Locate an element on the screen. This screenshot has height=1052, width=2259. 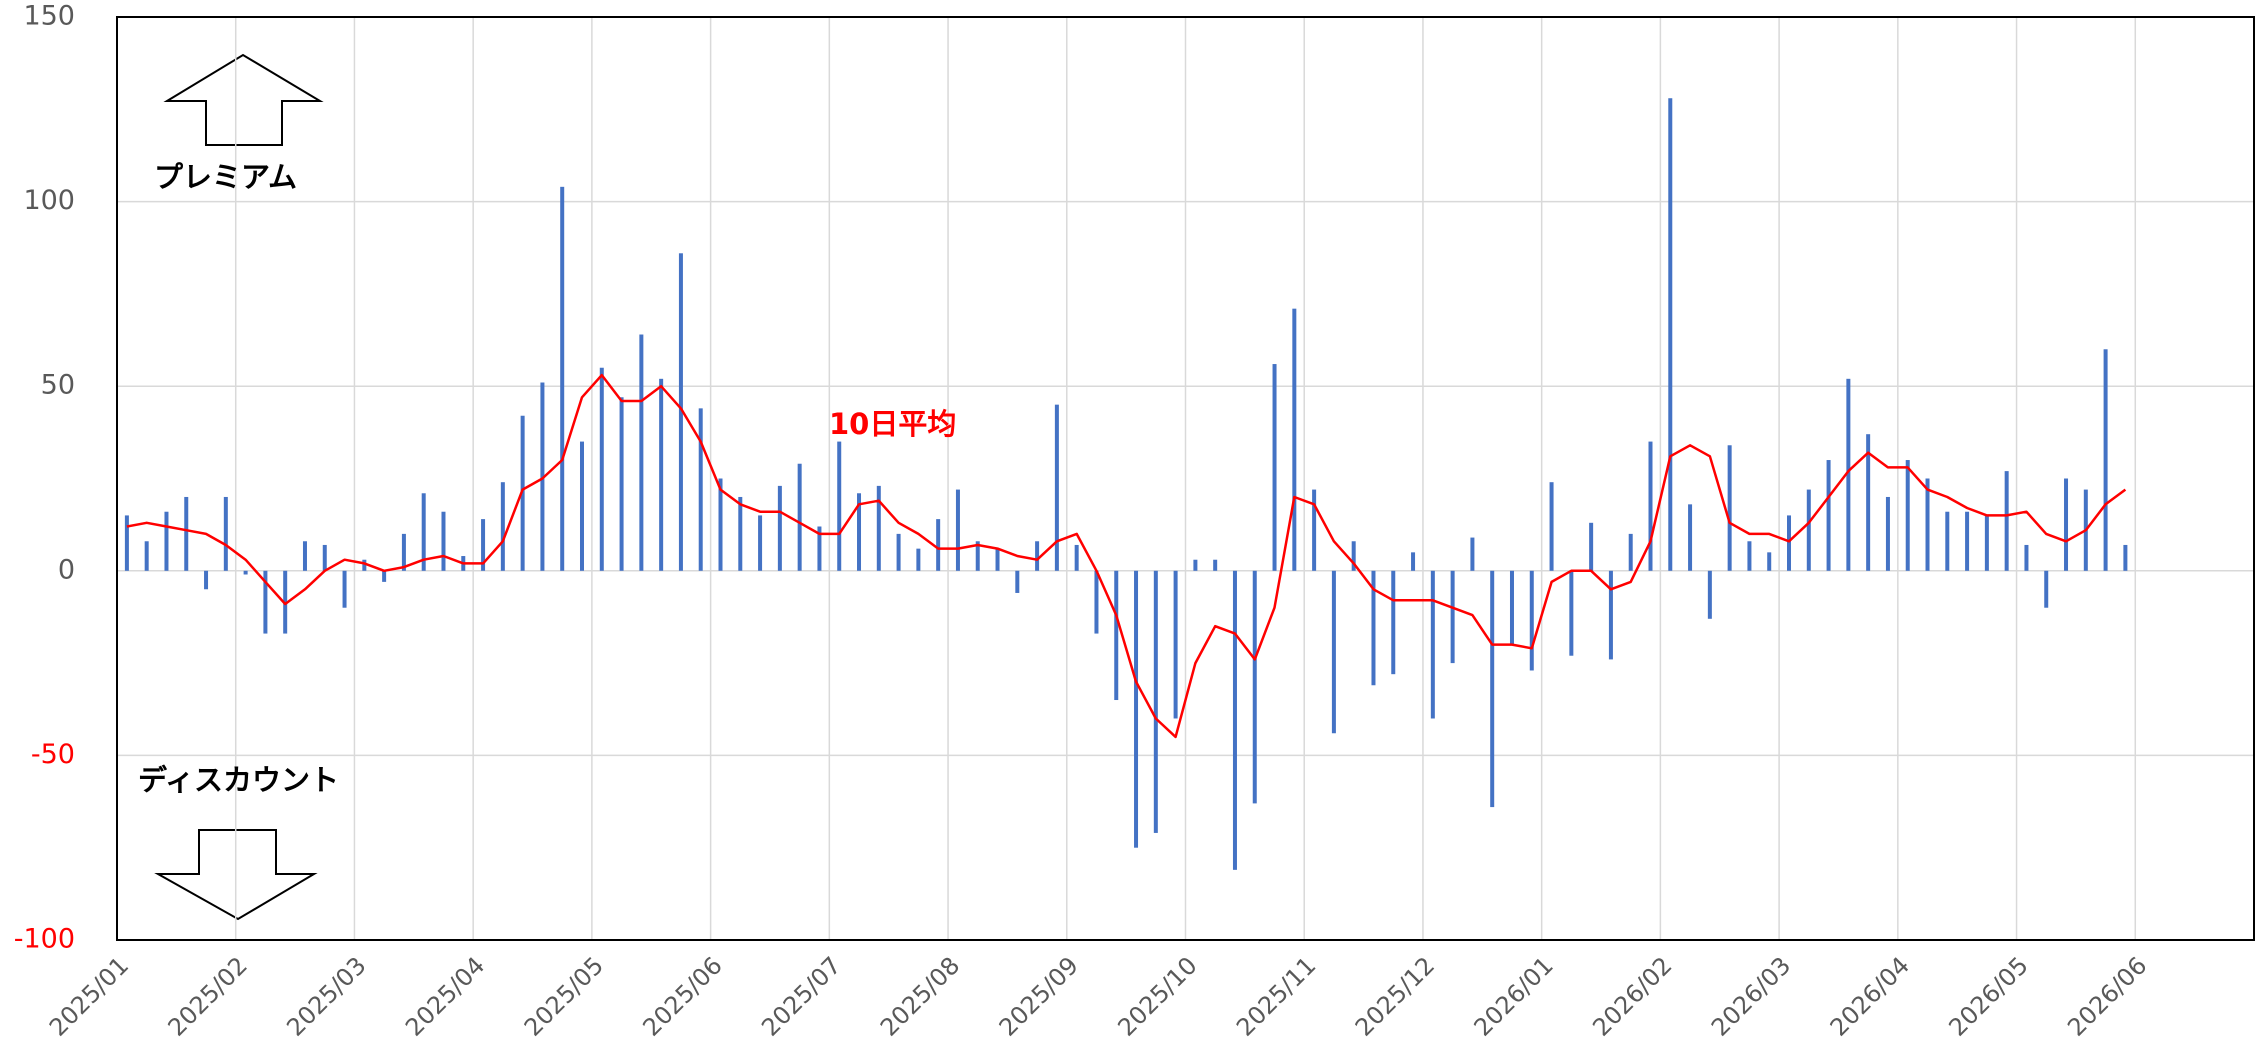
premium-arrow is located at coordinates (243, 99).